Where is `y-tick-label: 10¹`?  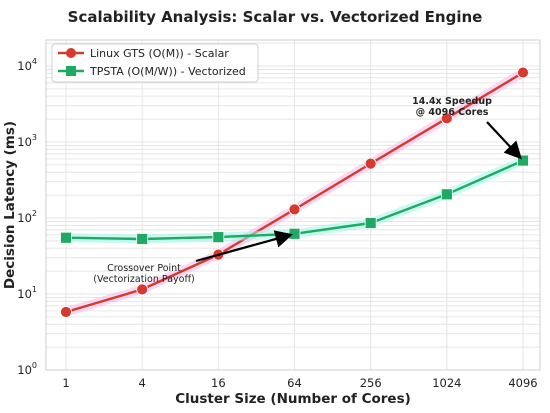
y-tick-label: 10¹ is located at coordinates (27, 293).